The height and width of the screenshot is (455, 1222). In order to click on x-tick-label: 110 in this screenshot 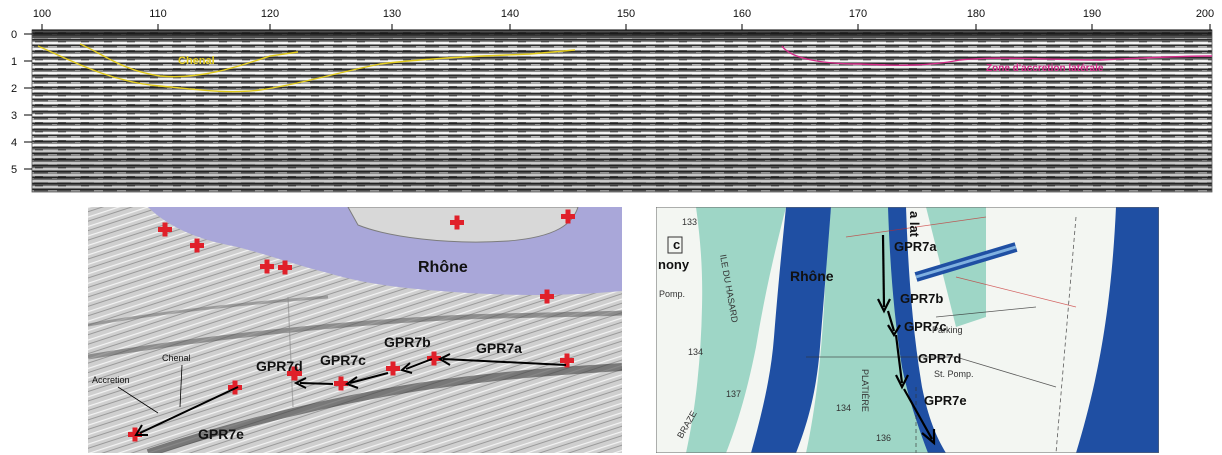, I will do `click(158, 14)`.